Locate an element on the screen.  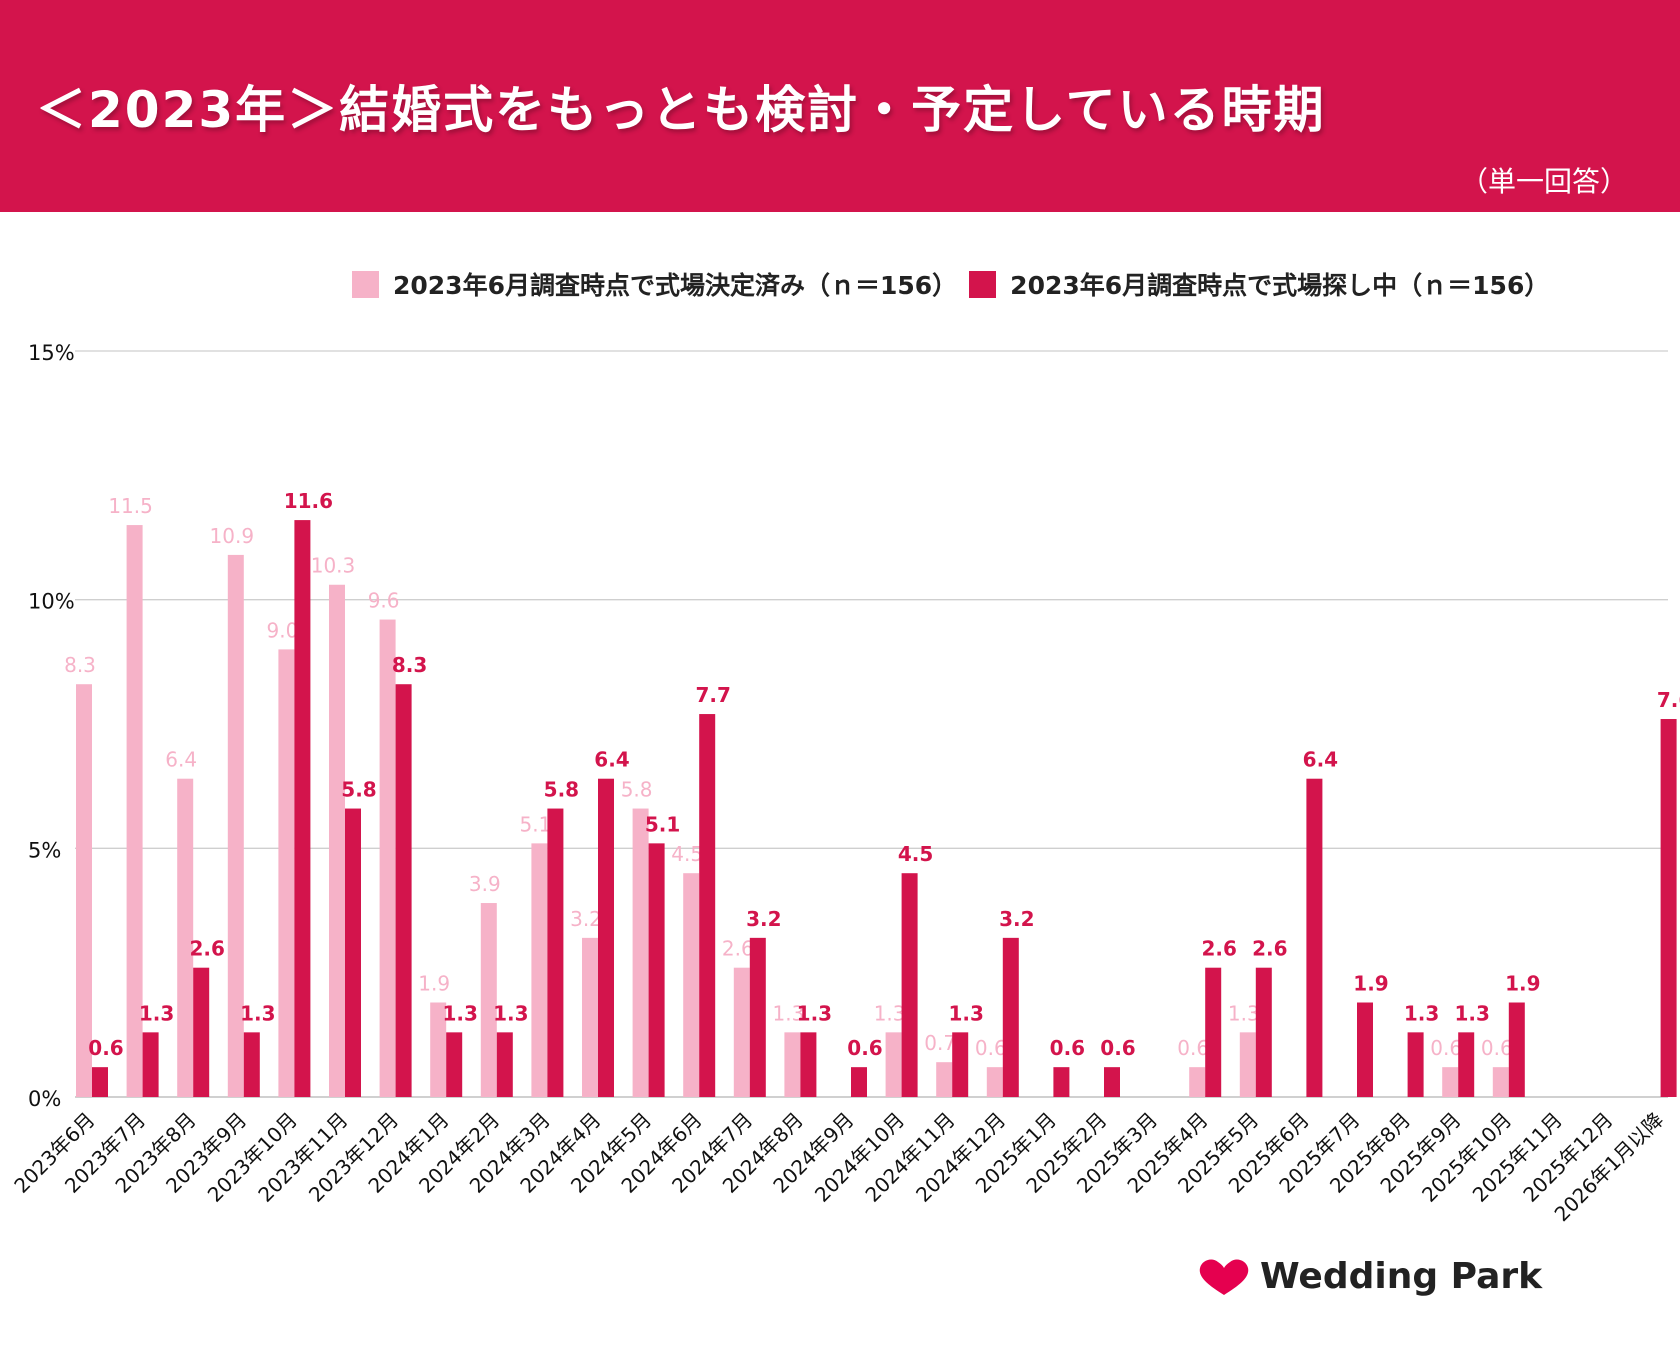
data-label: 9.6 is located at coordinates (384, 601).